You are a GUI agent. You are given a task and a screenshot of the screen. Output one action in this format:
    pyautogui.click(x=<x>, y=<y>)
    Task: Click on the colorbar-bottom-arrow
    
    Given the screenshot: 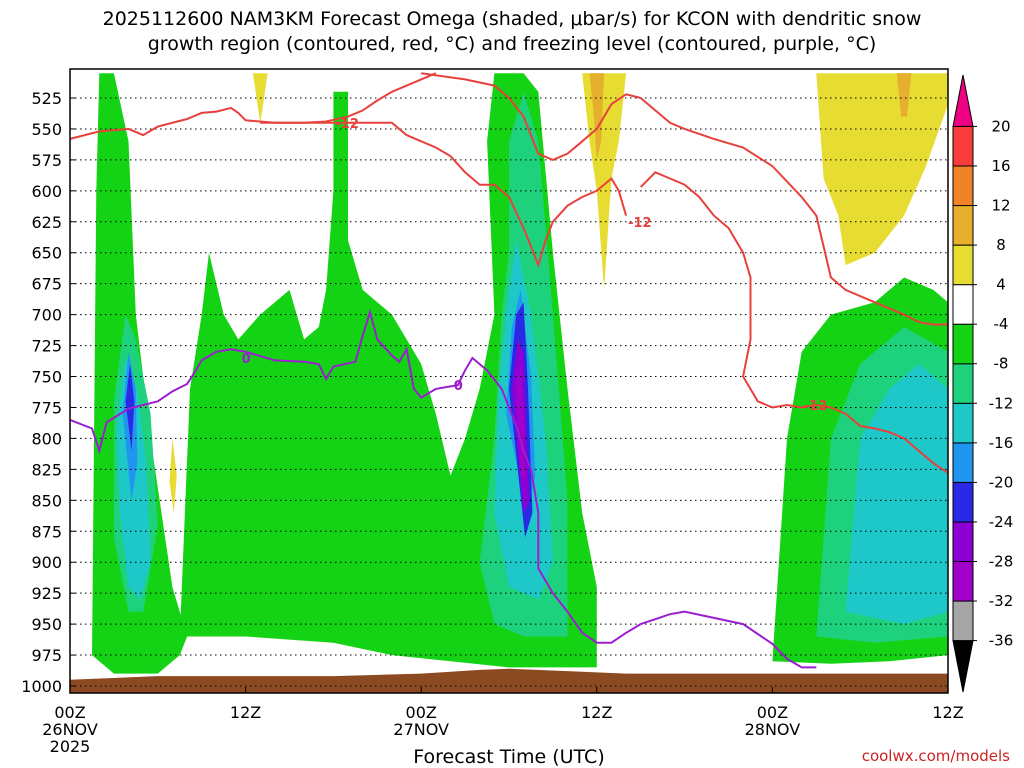 What is the action you would take?
    pyautogui.click(x=963, y=666)
    